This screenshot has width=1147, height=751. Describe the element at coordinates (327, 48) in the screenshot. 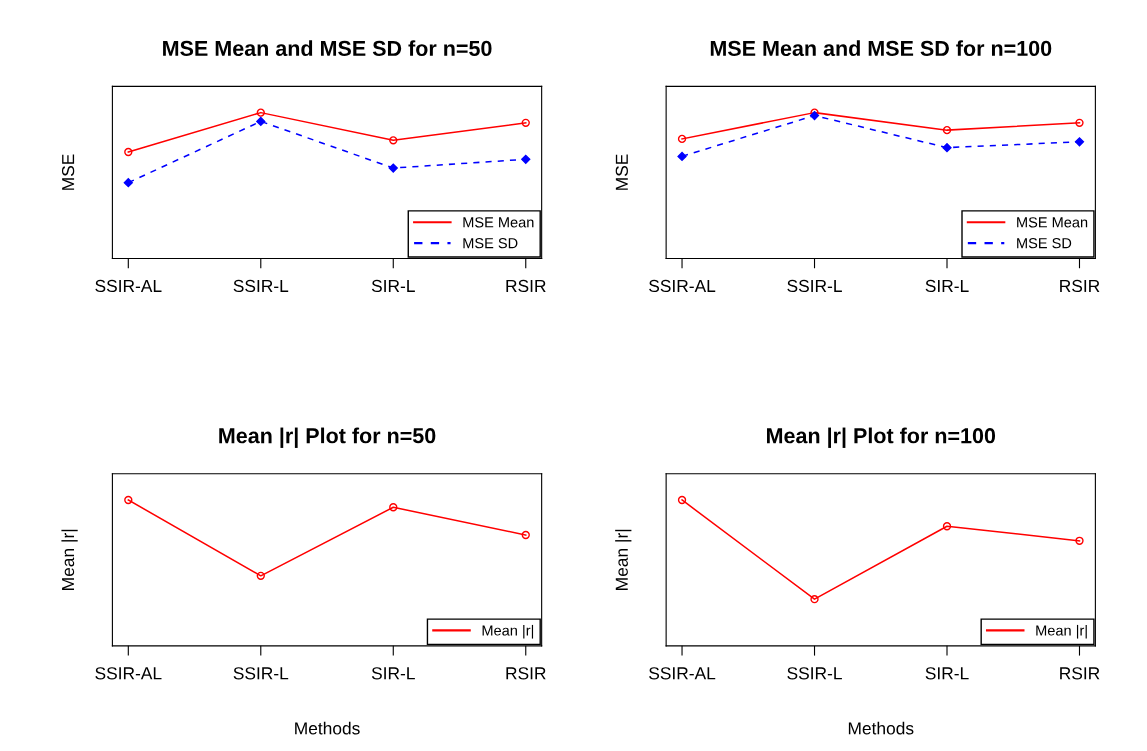

I see `chart-title: MSE Mean and MSE SD for n=50` at that location.